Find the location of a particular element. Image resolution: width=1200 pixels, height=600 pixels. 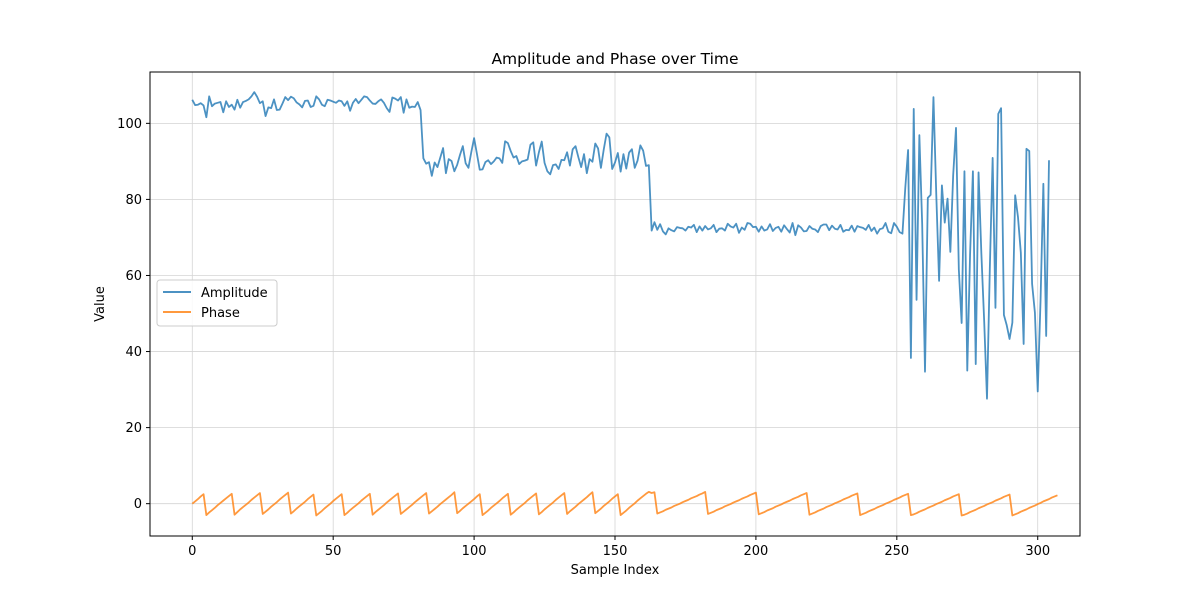

y-tick-label: 80 is located at coordinates (133, 200).